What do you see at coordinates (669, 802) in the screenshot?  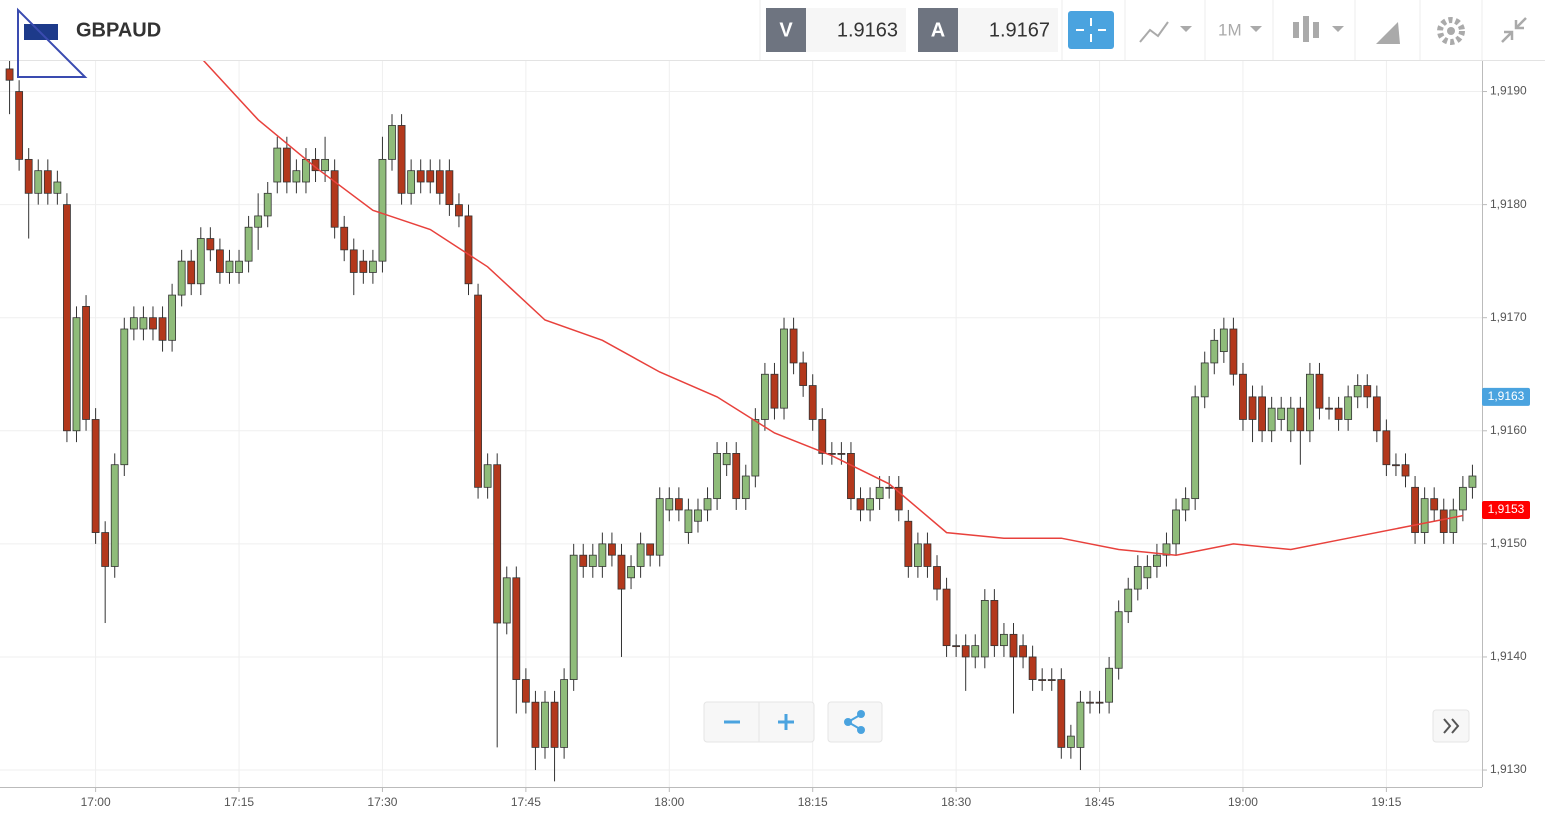 I see `x-tick-label: 18:00` at bounding box center [669, 802].